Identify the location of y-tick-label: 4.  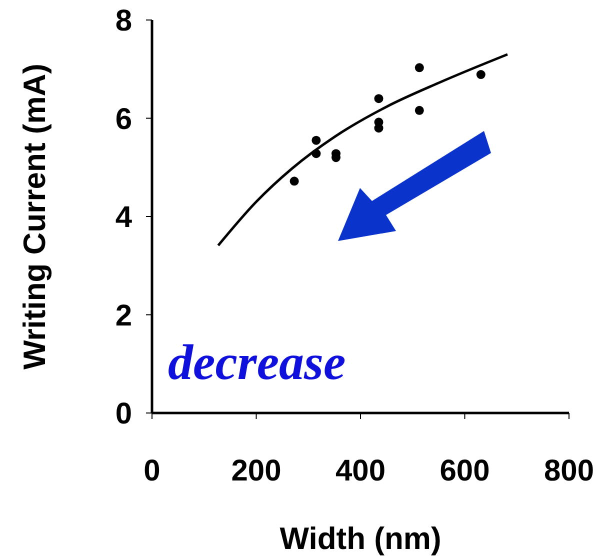
(123, 217).